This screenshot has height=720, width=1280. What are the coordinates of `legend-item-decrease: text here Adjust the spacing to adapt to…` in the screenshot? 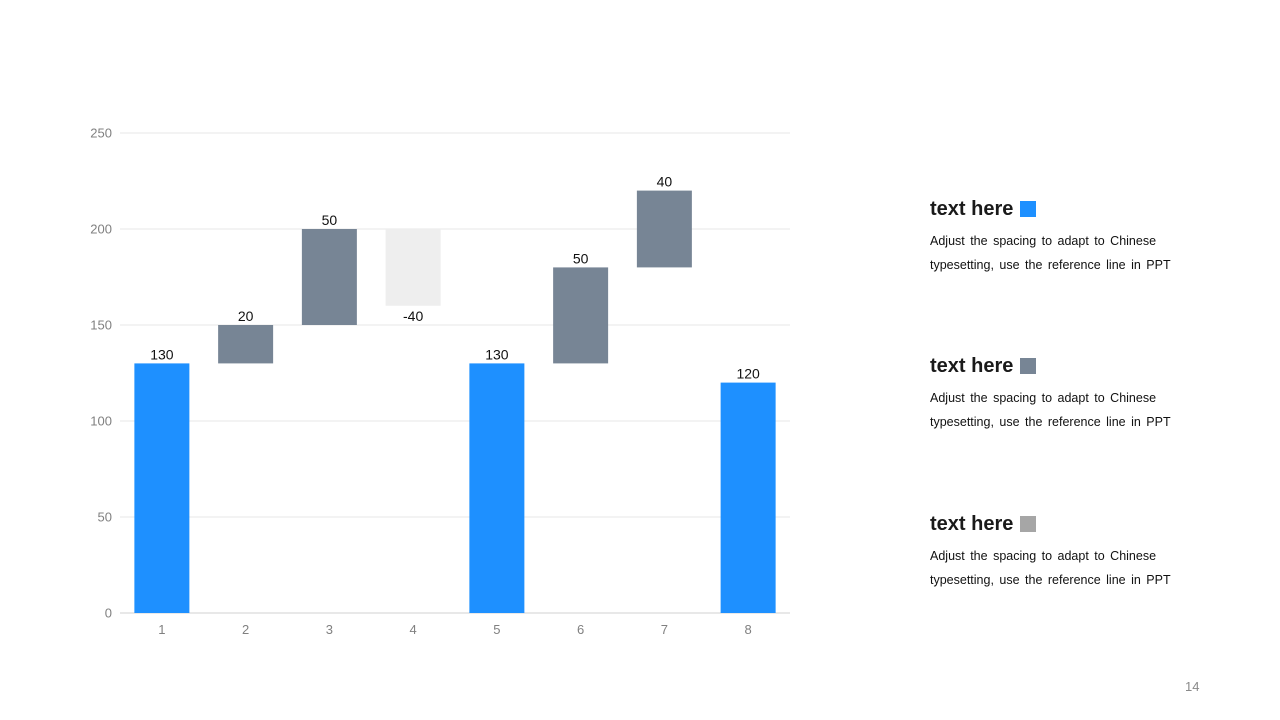 It's located at (1080, 551).